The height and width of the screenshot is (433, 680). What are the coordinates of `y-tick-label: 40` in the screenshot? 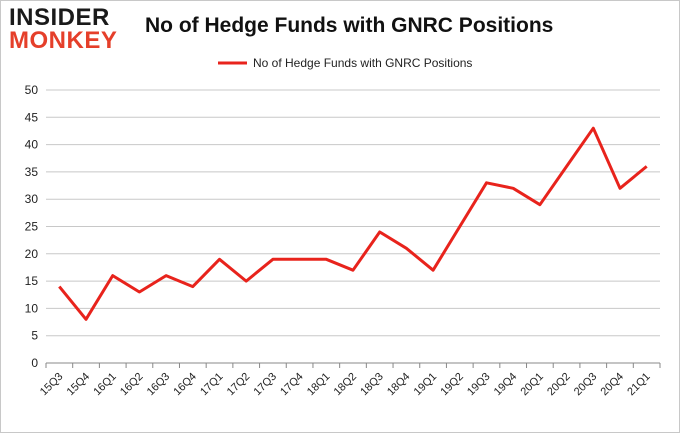 It's located at (32, 145).